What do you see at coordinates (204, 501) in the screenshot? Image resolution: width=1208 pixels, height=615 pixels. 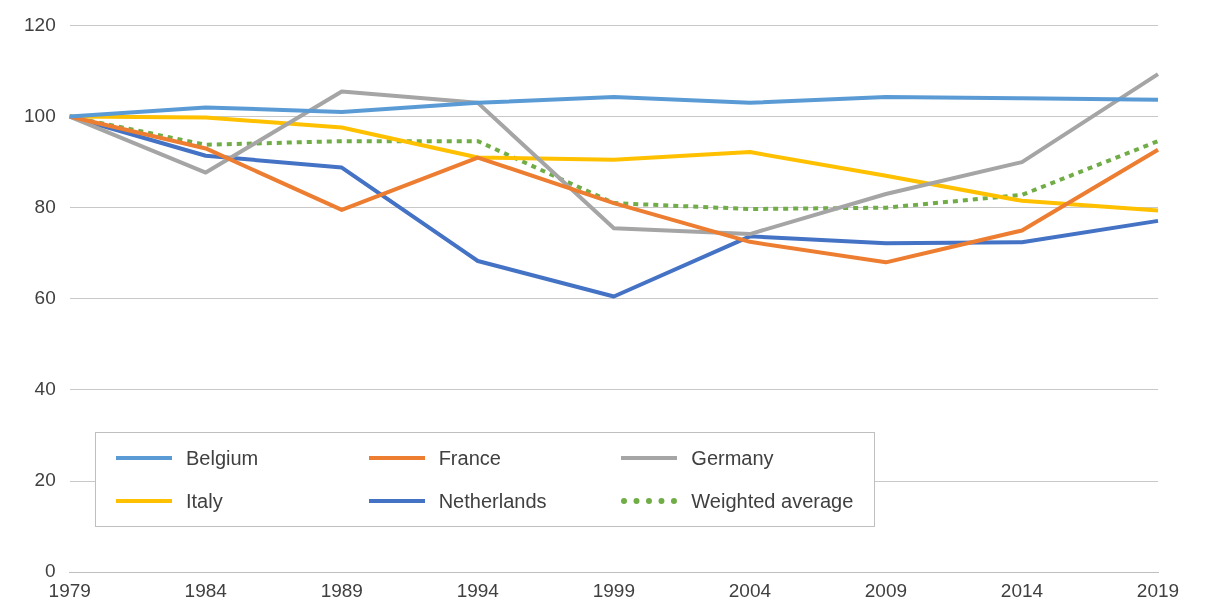 I see `legend-label: Italy` at bounding box center [204, 501].